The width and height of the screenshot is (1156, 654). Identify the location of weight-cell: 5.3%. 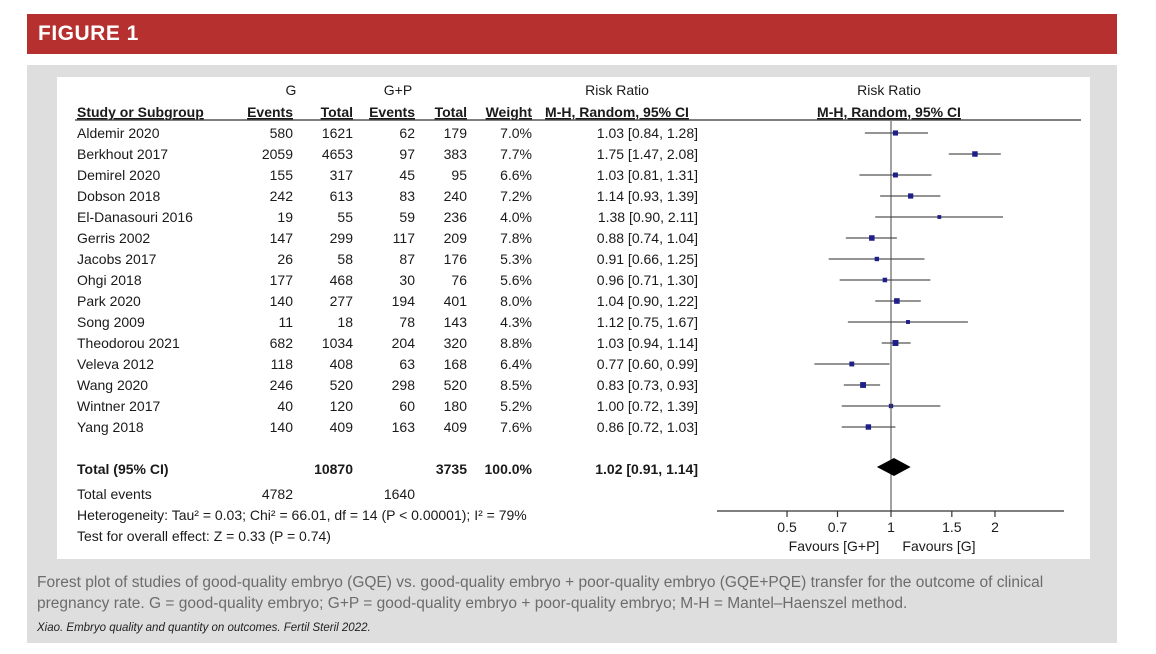
(516, 259).